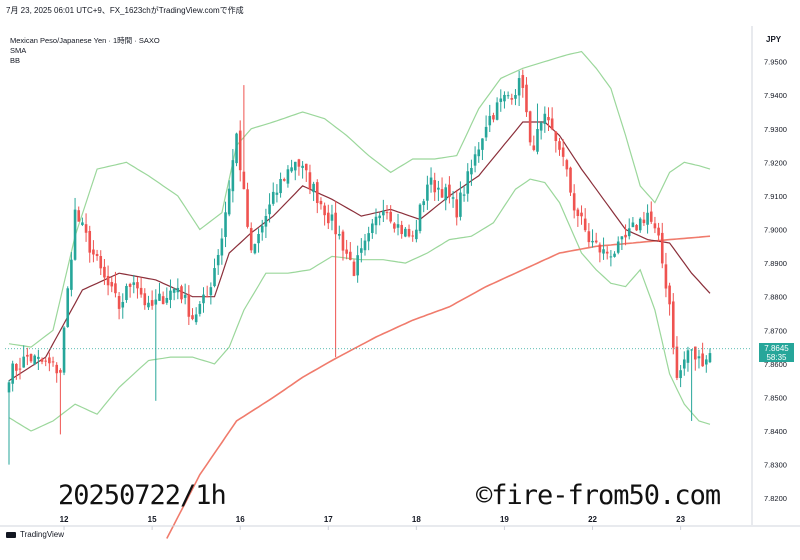 This screenshot has width=800, height=560. I want to click on indicator-bb-label: BB, so click(15, 60).